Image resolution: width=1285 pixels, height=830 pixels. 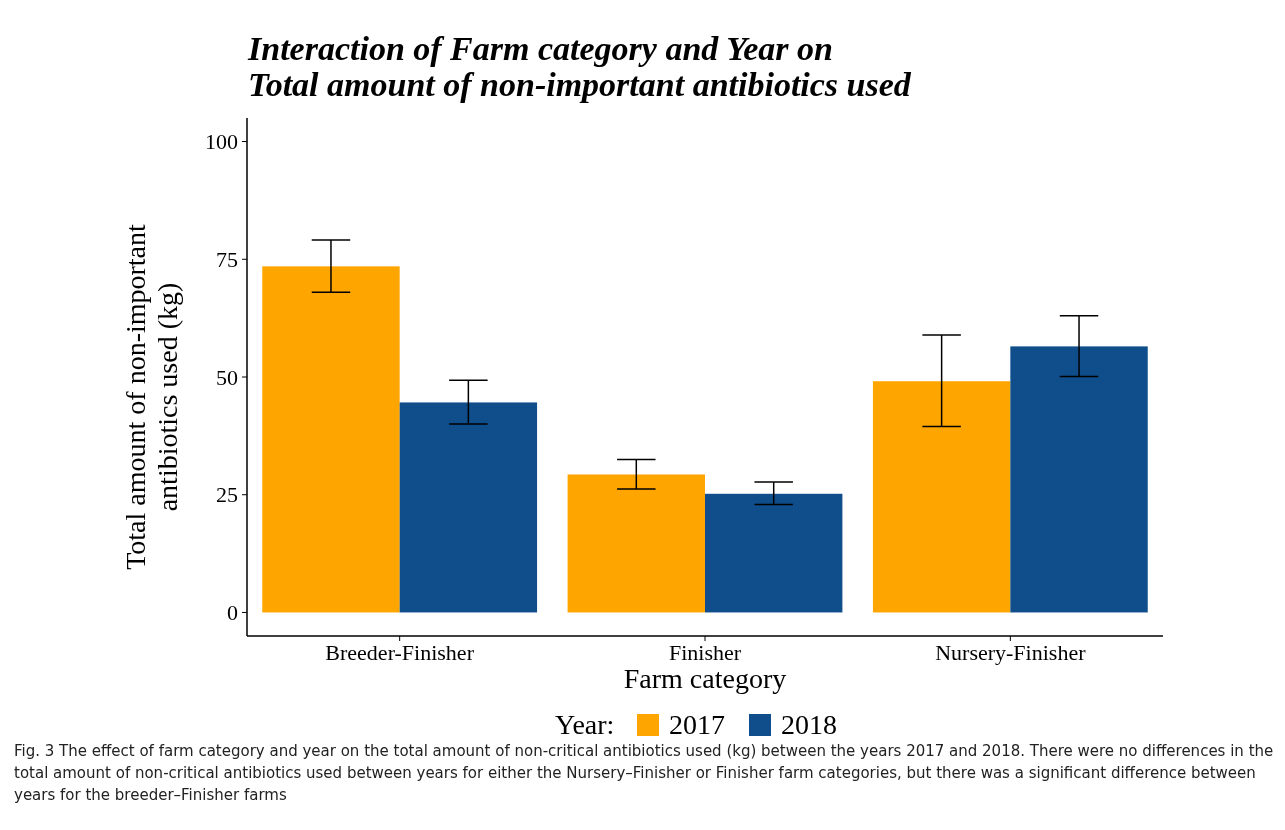 What do you see at coordinates (227, 495) in the screenshot?
I see `y-tick-label: 25` at bounding box center [227, 495].